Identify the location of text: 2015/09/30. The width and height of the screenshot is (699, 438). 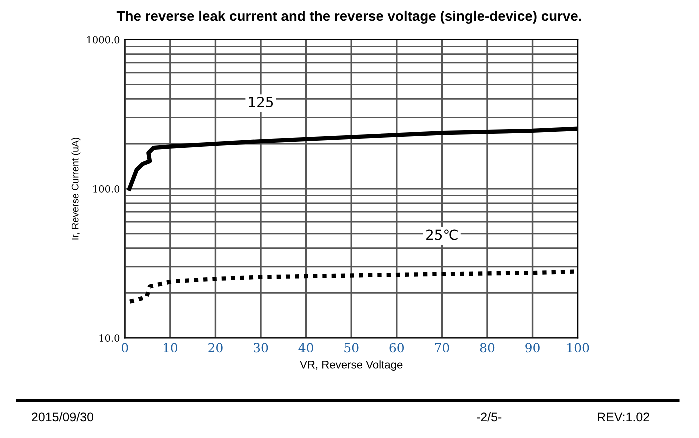
(63, 417).